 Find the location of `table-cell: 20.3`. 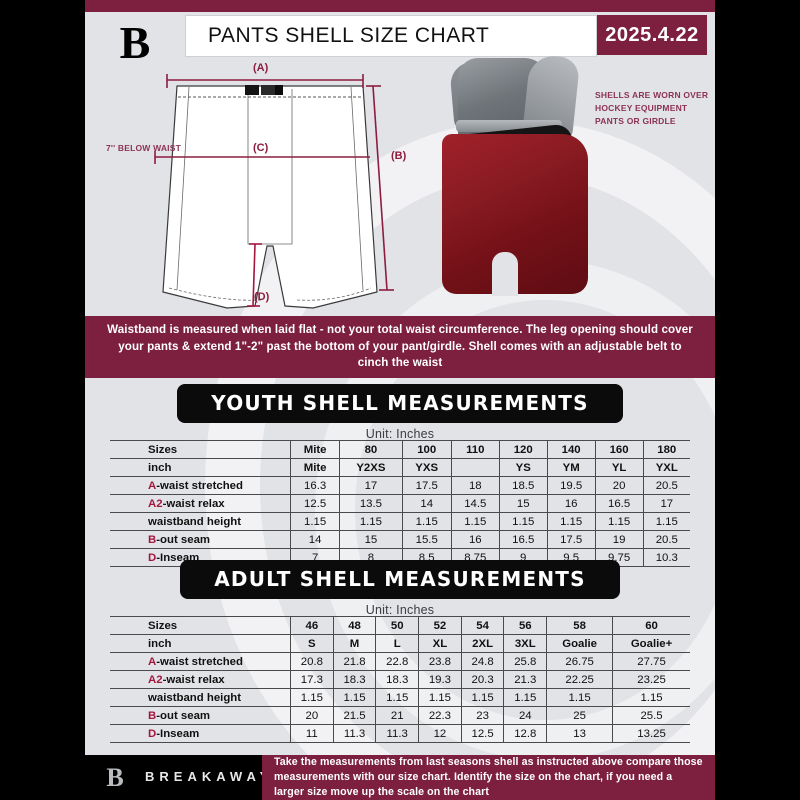

table-cell: 20.3 is located at coordinates (483, 679).